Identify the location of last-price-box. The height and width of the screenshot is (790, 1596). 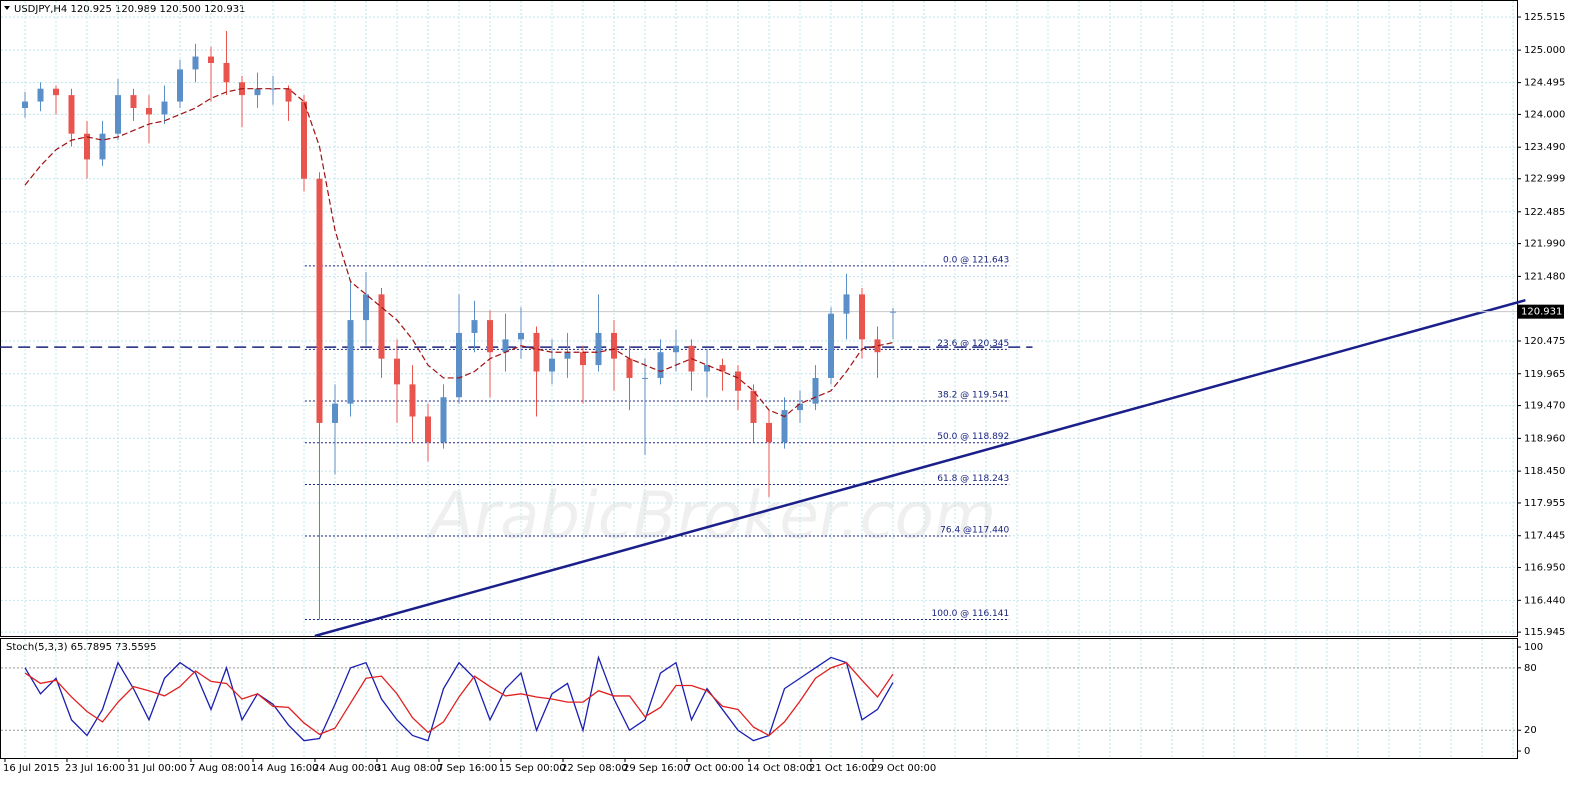
(1541, 311).